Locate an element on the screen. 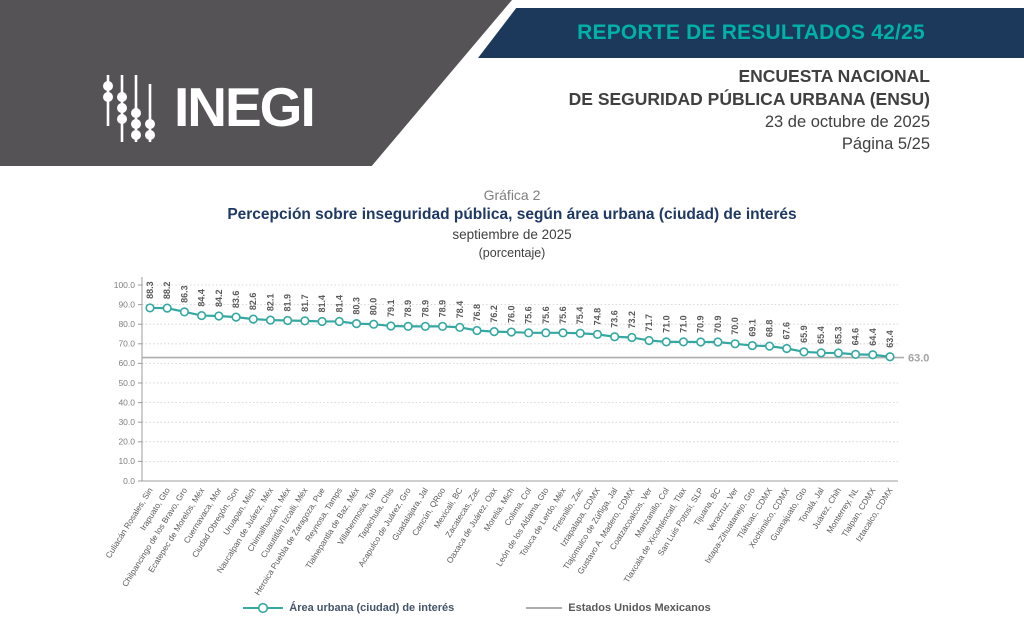 The height and width of the screenshot is (628, 1024). value-label: 76.8 is located at coordinates (477, 313).